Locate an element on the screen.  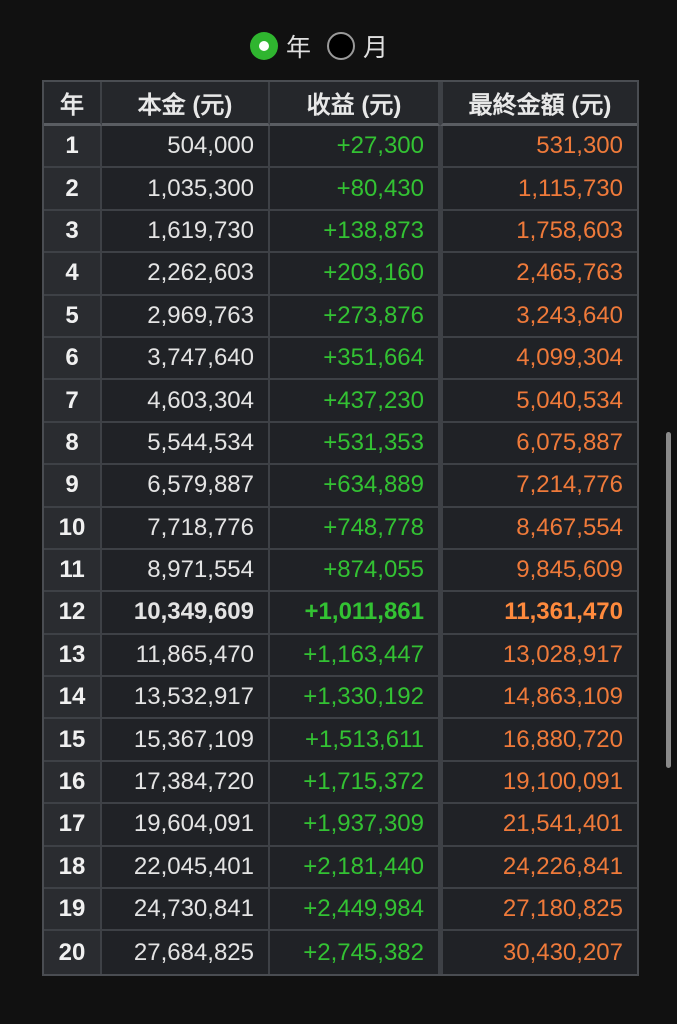
year-cell: 12 is located at coordinates (73, 613).